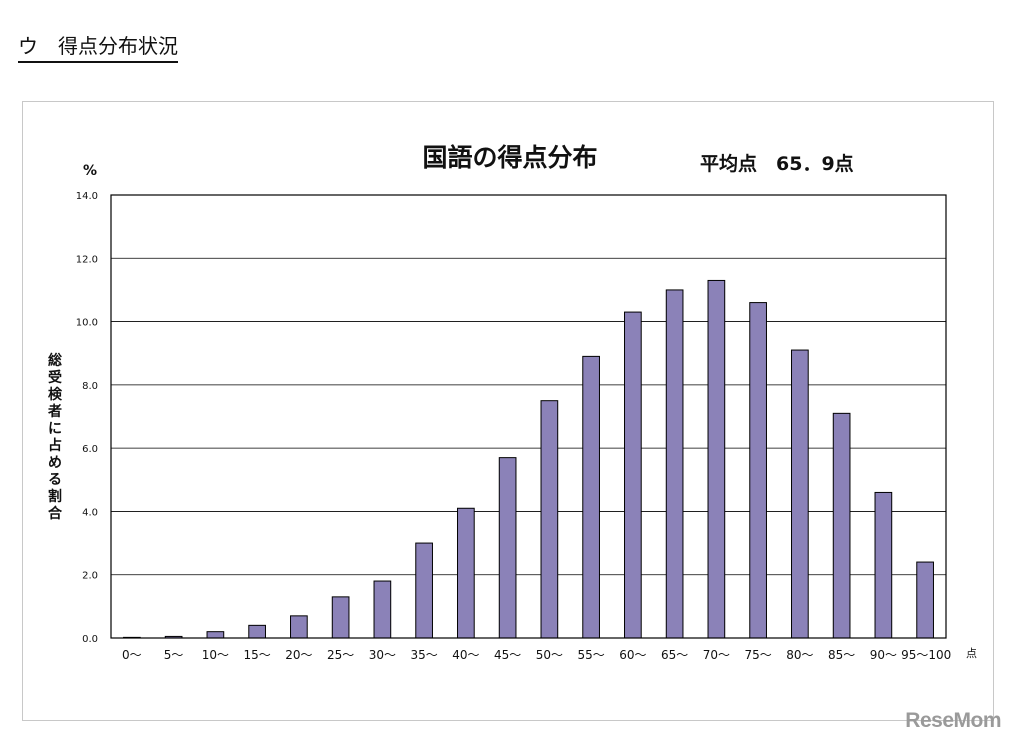 This screenshot has width=1015, height=741. Describe the element at coordinates (132, 655) in the screenshot. I see `x-tick-label: 0～` at that location.